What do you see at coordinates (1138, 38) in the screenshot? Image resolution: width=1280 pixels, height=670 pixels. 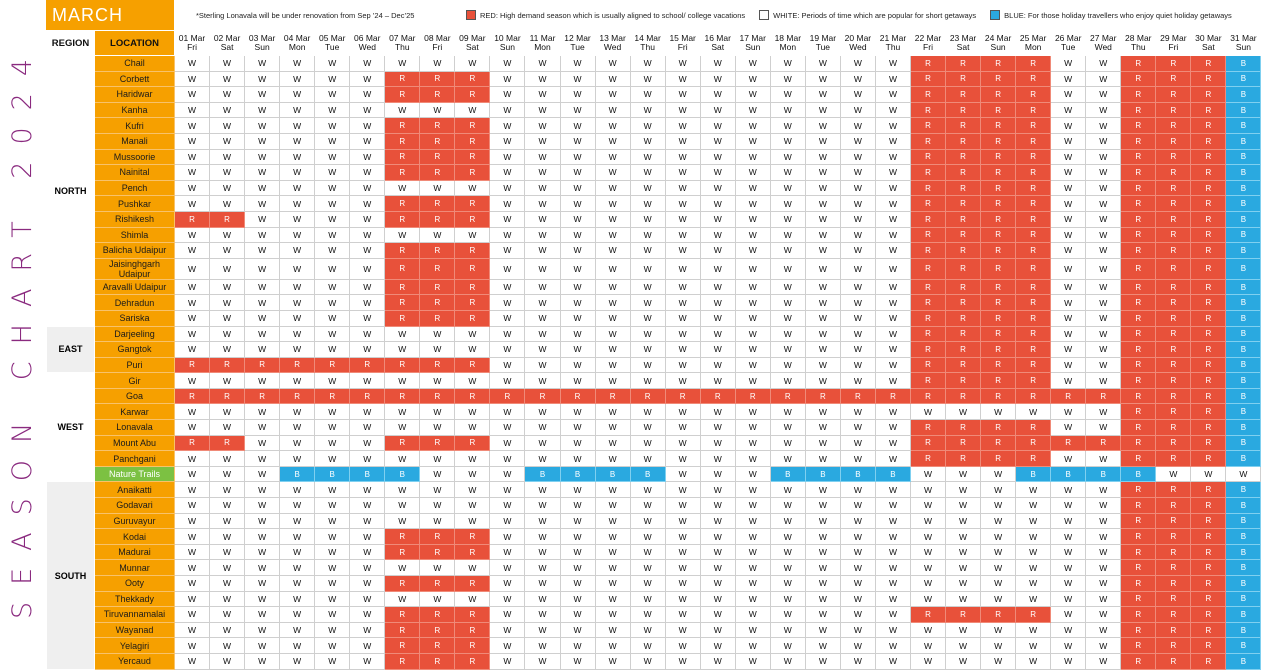 I see `day-date: 28 Mar` at bounding box center [1138, 38].